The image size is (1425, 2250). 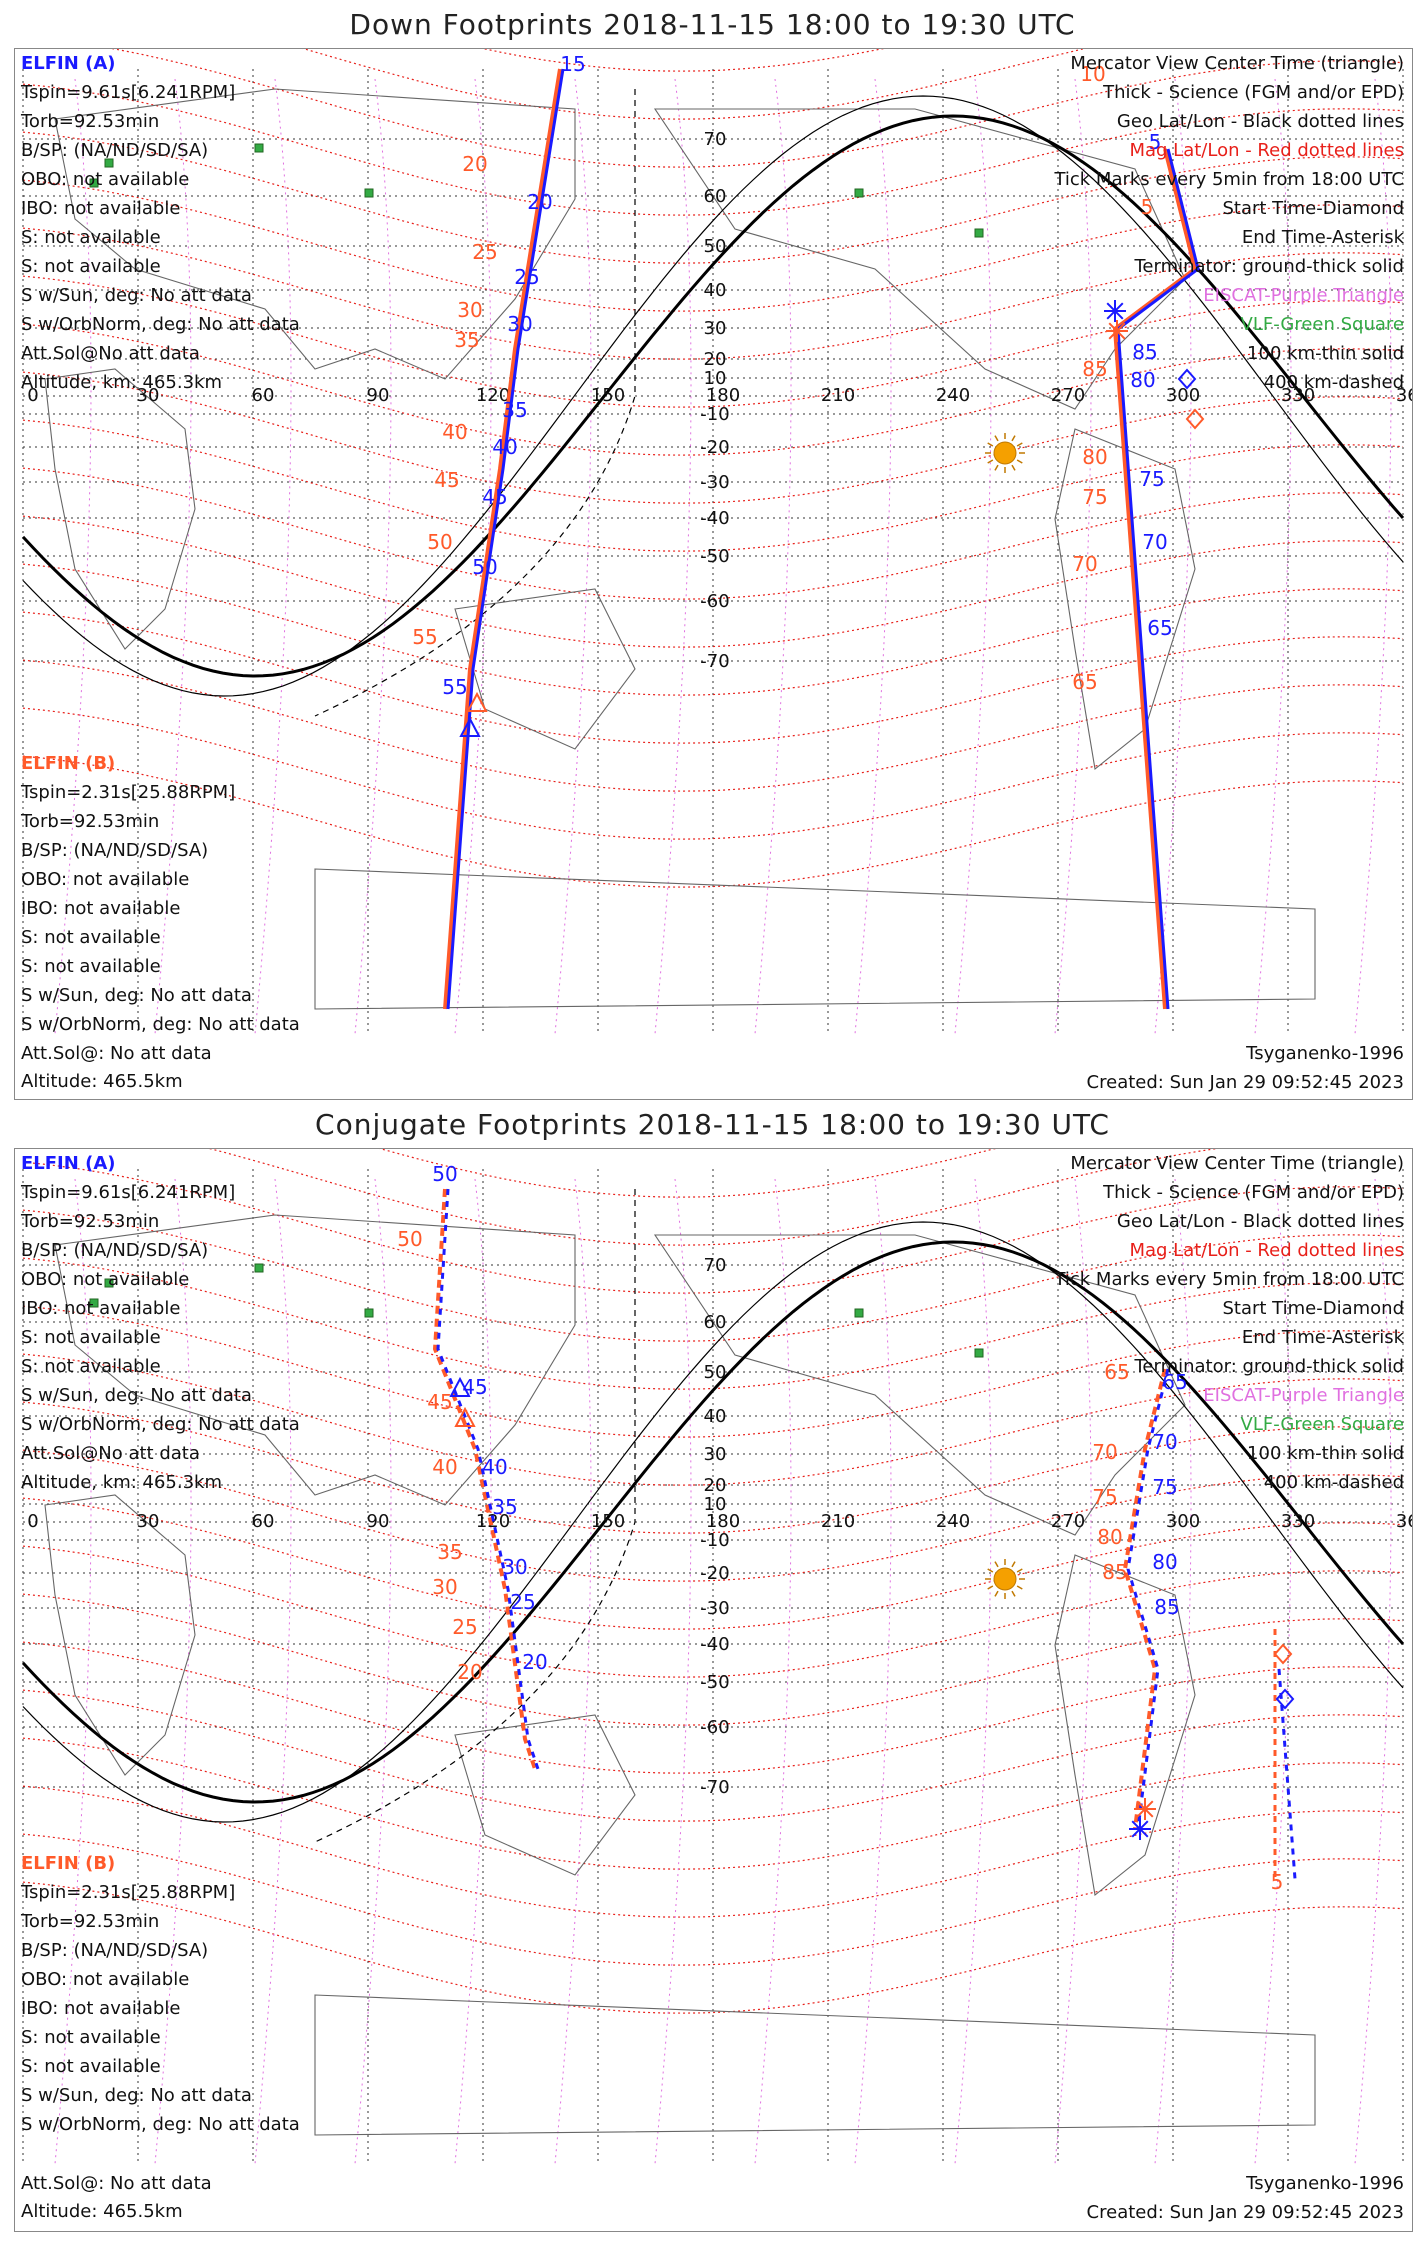 I want to click on elfin-a-tick-label: 35, so click(x=504, y=1507).